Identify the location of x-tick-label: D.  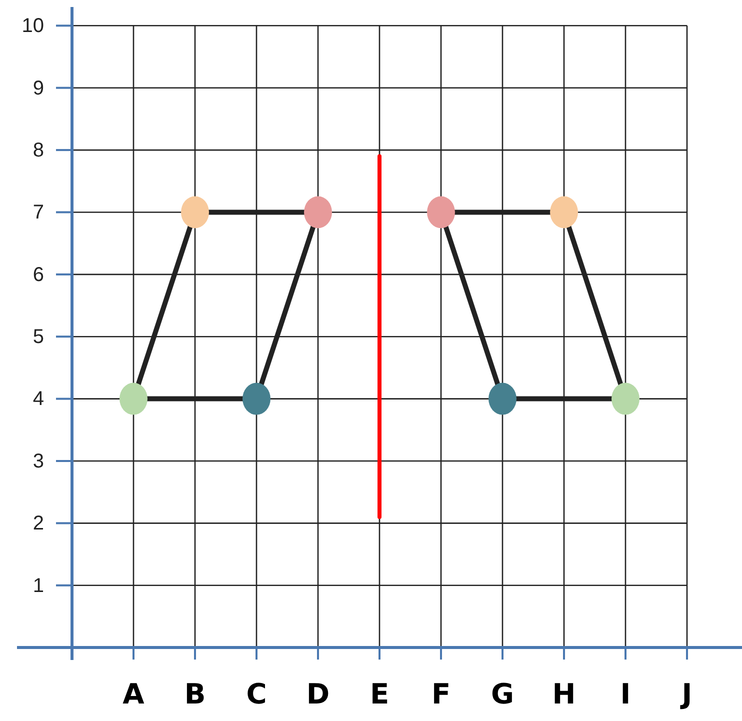
(318, 693).